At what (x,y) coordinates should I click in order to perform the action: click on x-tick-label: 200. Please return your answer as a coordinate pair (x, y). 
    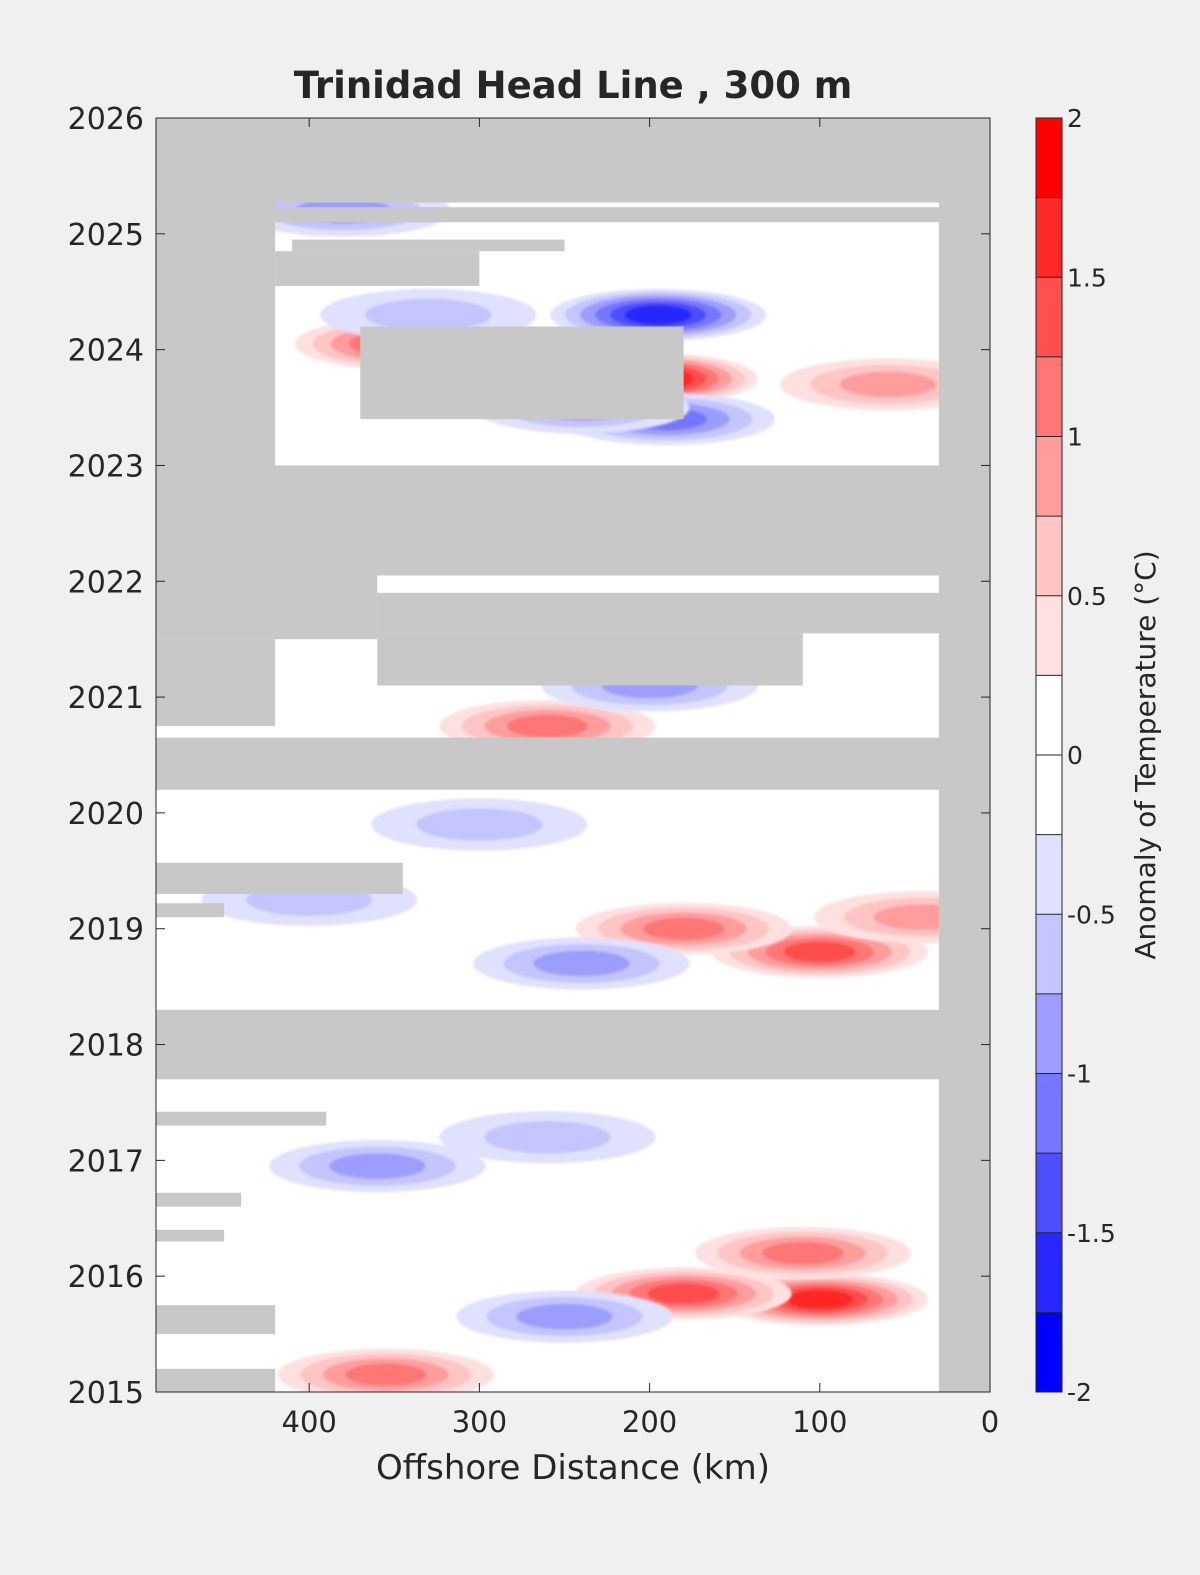
    Looking at the image, I should click on (649, 1422).